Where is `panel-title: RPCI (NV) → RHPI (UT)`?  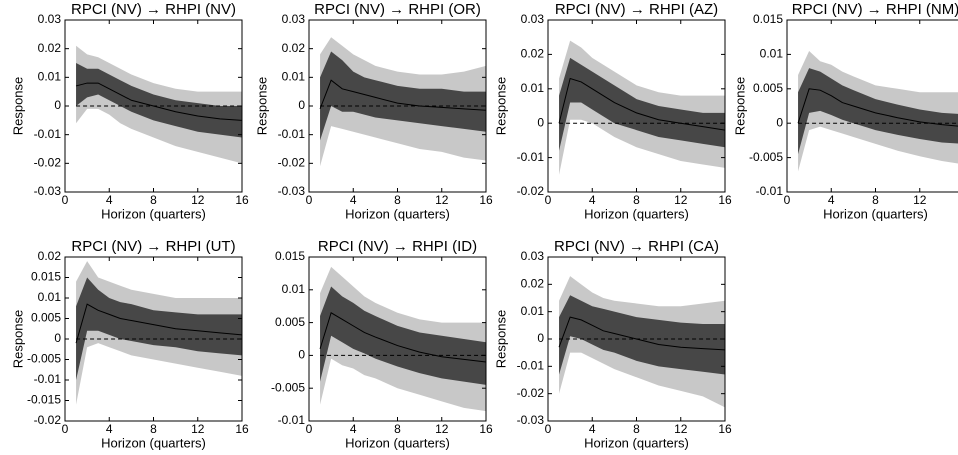 panel-title: RPCI (NV) → RHPI (UT) is located at coordinates (153, 246).